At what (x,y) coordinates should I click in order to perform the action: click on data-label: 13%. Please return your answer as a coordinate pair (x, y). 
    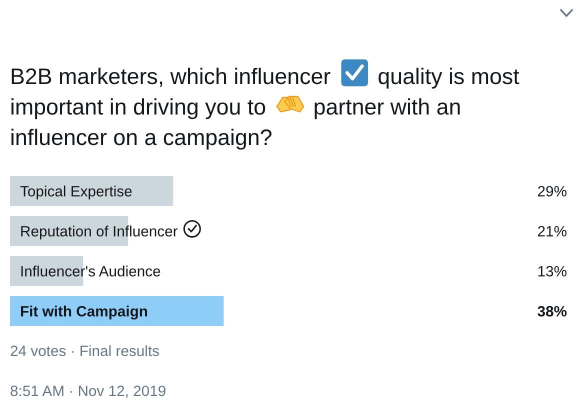
    Looking at the image, I should click on (552, 271).